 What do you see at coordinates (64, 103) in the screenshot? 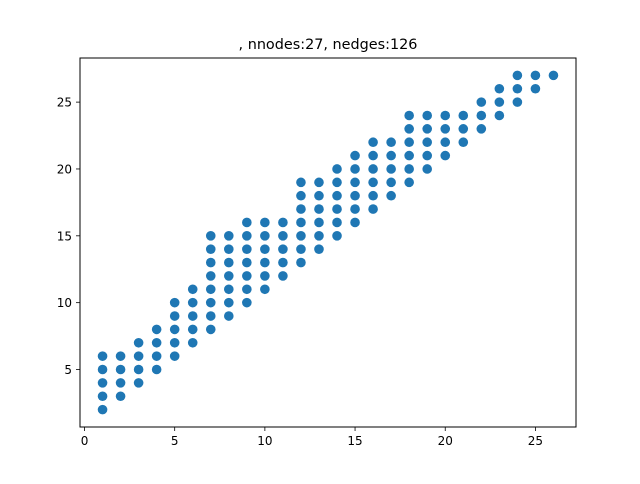
I see `y-tick-label: 25` at bounding box center [64, 103].